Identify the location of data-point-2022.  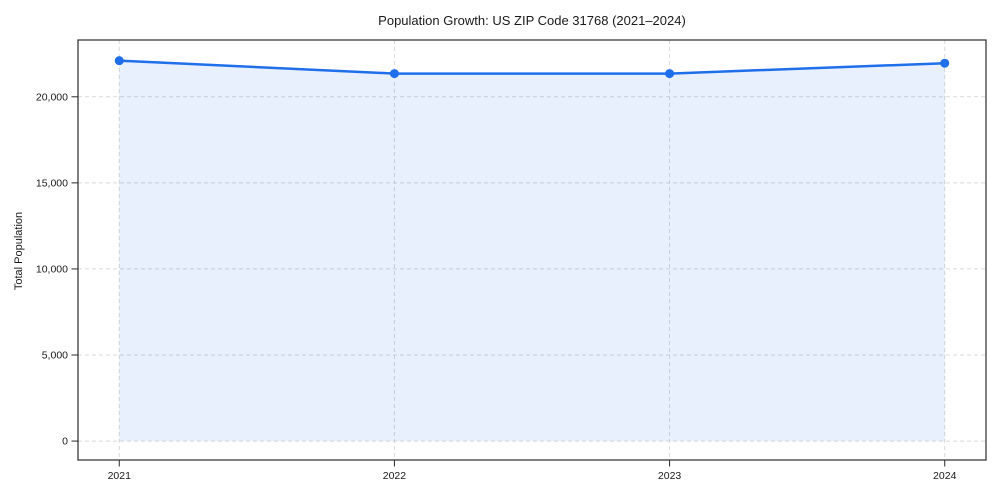
(394, 74).